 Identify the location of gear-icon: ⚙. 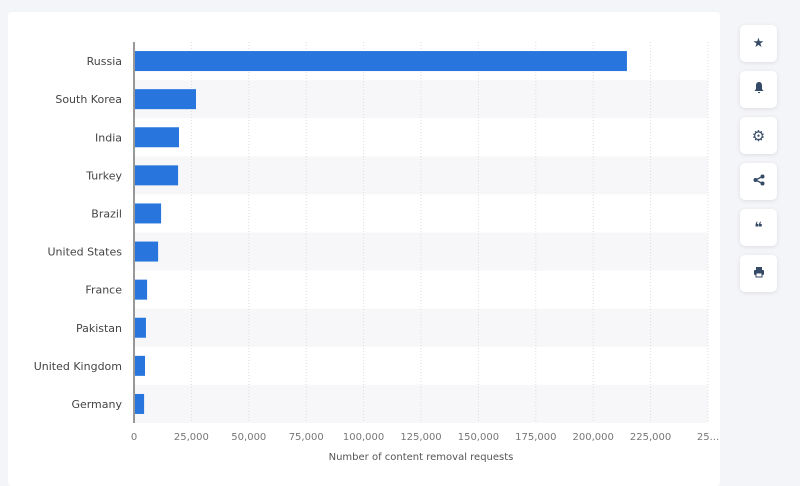
(758, 135).